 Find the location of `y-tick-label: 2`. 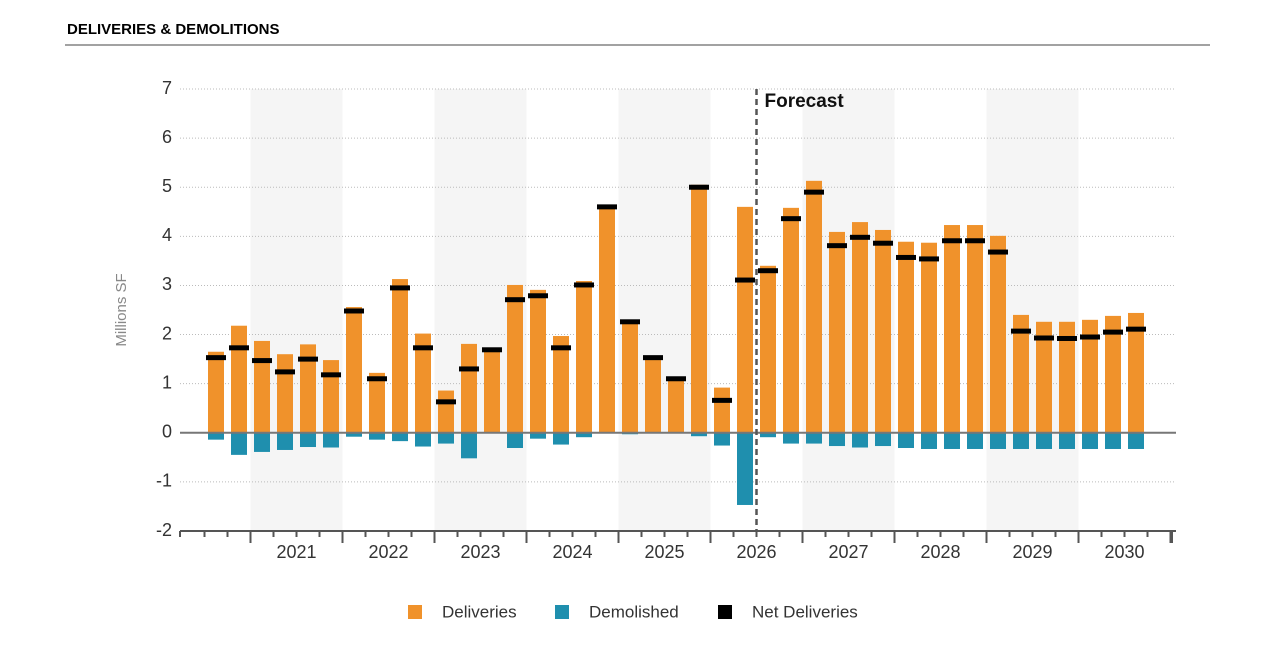

y-tick-label: 2 is located at coordinates (167, 333).